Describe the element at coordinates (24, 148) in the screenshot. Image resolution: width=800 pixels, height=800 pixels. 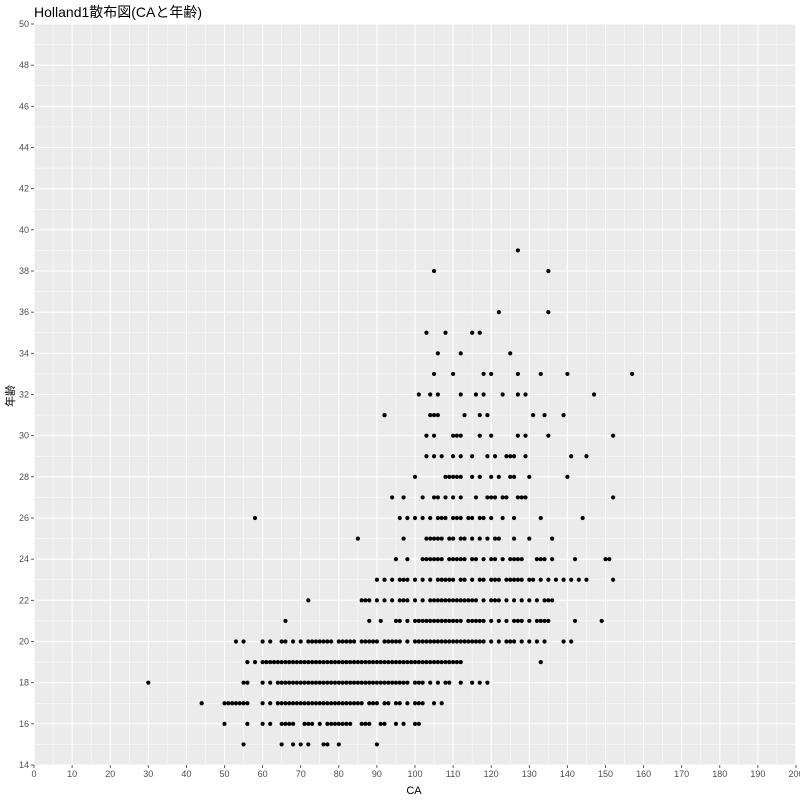
I see `y-tick-label: 44` at that location.